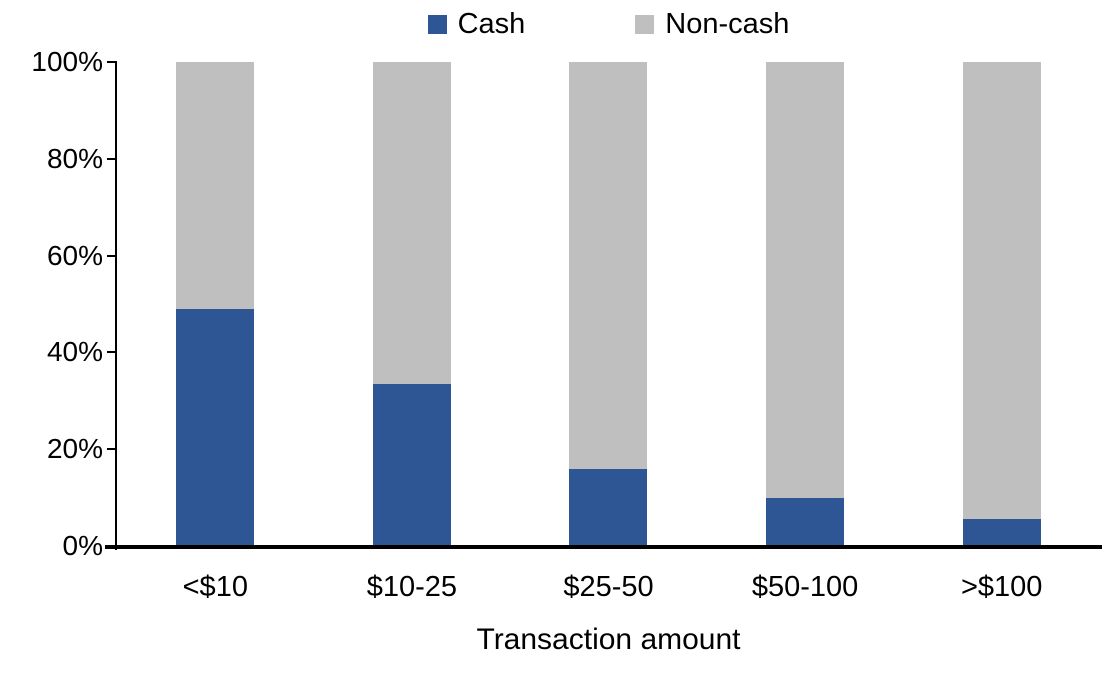 This screenshot has width=1102, height=673. Describe the element at coordinates (608, 24) in the screenshot. I see `legend: Cash Non-cash` at that location.